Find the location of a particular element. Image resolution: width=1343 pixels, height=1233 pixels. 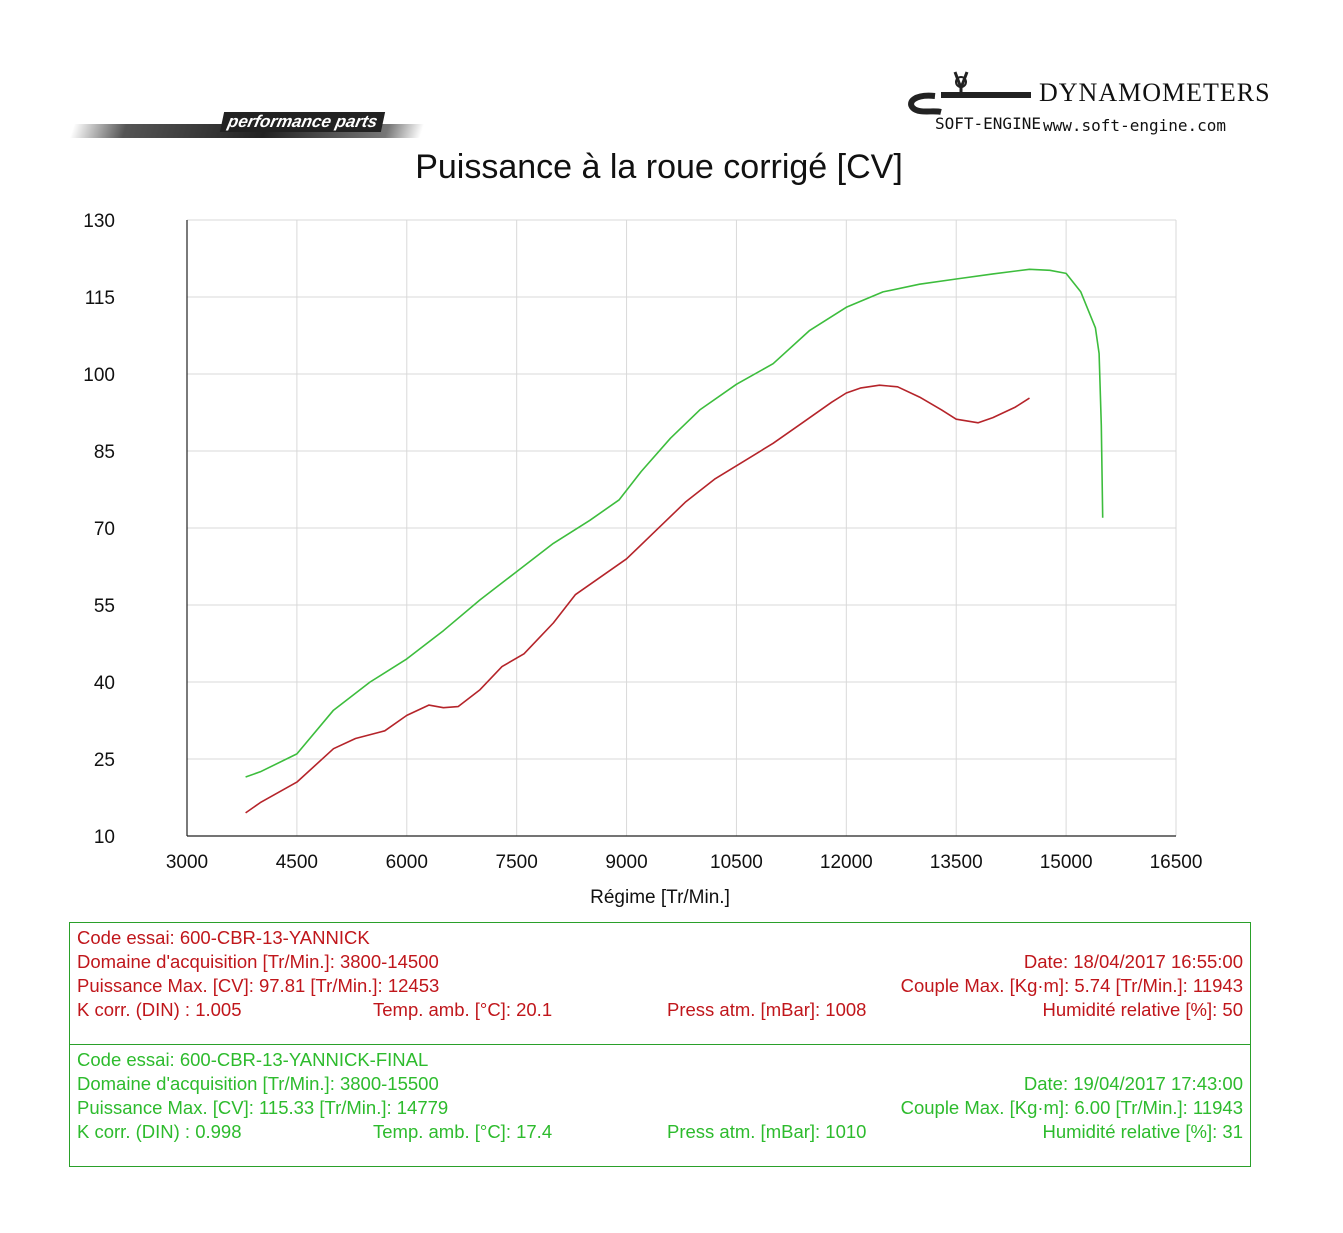

x-tick-label: 12000 is located at coordinates (846, 862).